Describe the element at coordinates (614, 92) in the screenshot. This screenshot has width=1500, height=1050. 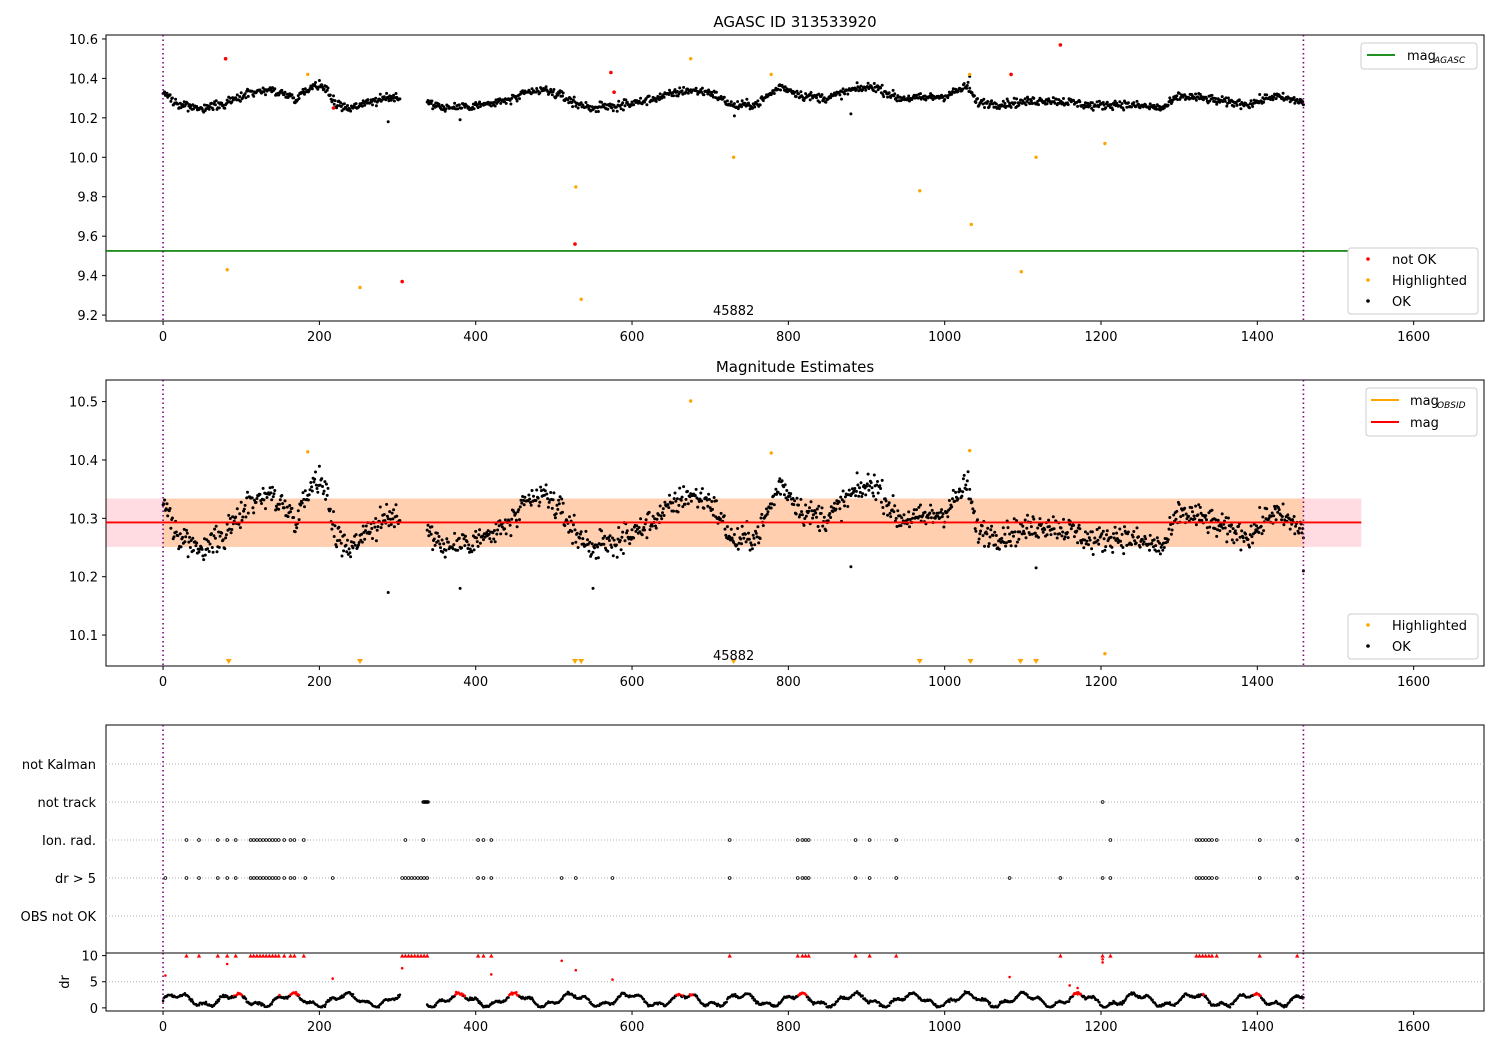
I see `not-ok-point` at that location.